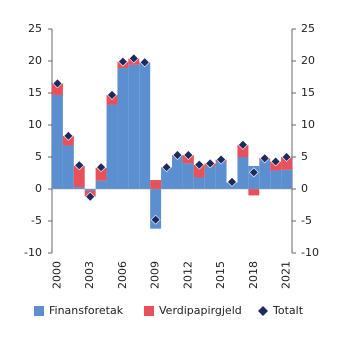 The width and height of the screenshot is (345, 345). Describe the element at coordinates (35, 60) in the screenshot. I see `y-tick-label: 20` at that location.